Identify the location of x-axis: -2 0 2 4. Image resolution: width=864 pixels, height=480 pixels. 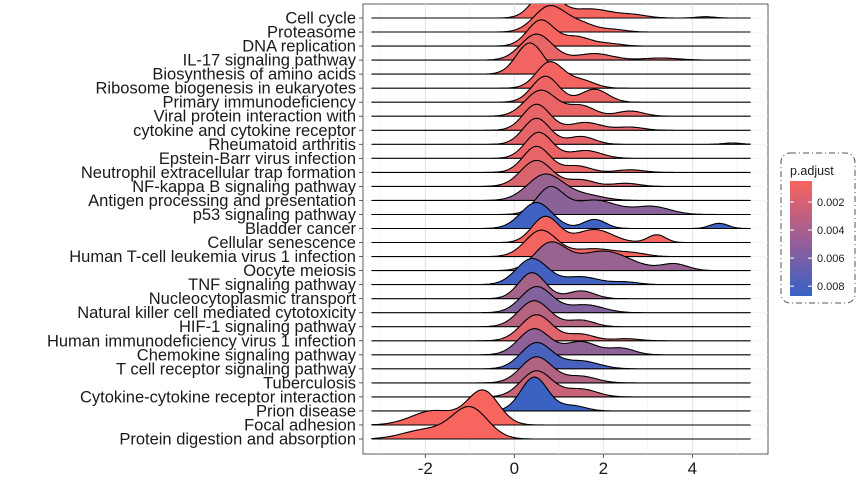
(557, 466).